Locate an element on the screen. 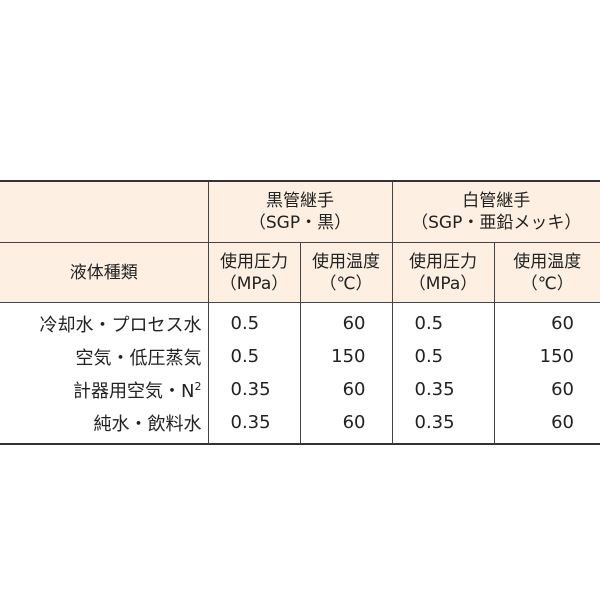 This screenshot has height=600, width=600. fluid-cell: 計器用空気・N2 is located at coordinates (104, 389).